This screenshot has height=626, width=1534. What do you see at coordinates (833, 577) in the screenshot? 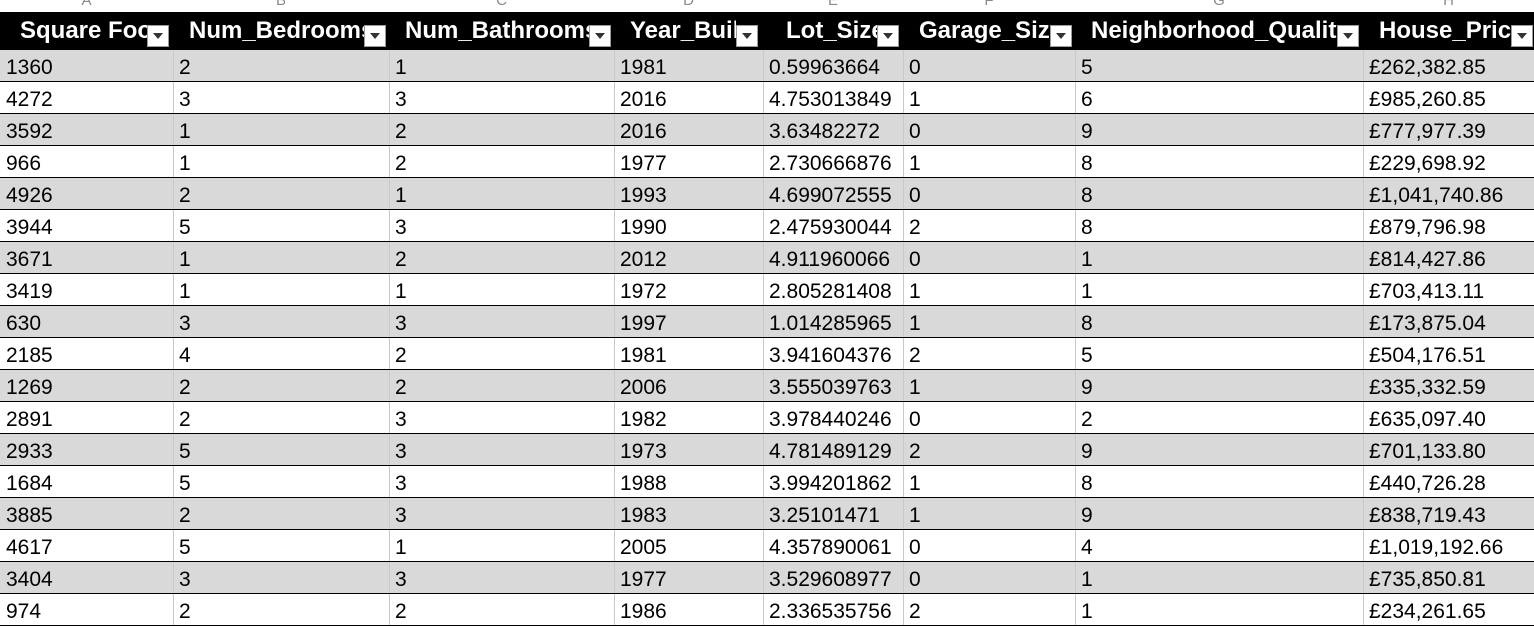
I see `table-cell: 3.529608977` at bounding box center [833, 577].